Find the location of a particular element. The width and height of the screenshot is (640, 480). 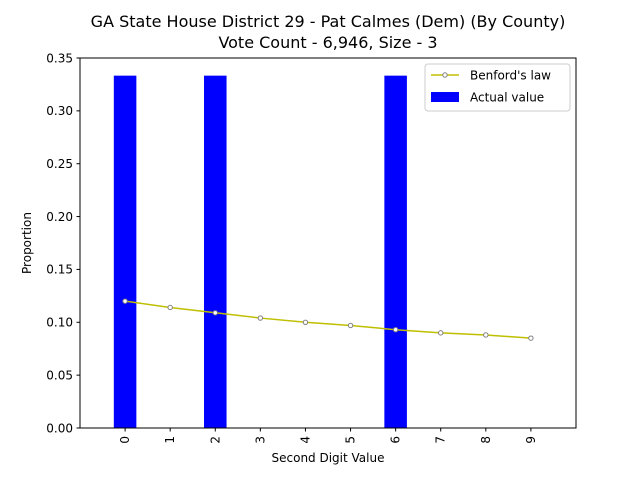

legend-bar-swatch is located at coordinates (445, 97).